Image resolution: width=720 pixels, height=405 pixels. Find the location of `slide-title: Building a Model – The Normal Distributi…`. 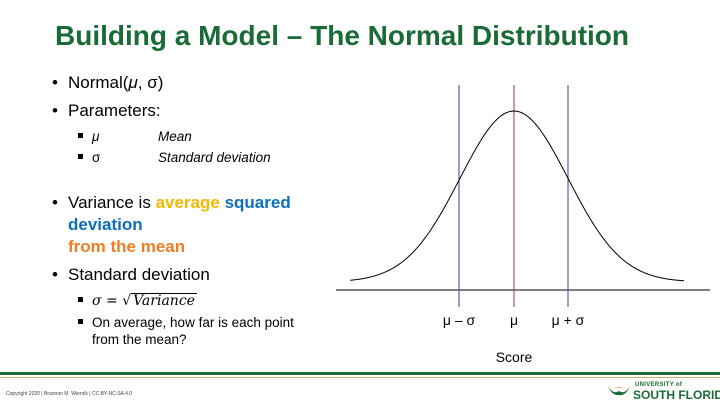

slide-title: Building a Model – The Normal Distributi… is located at coordinates (342, 36).